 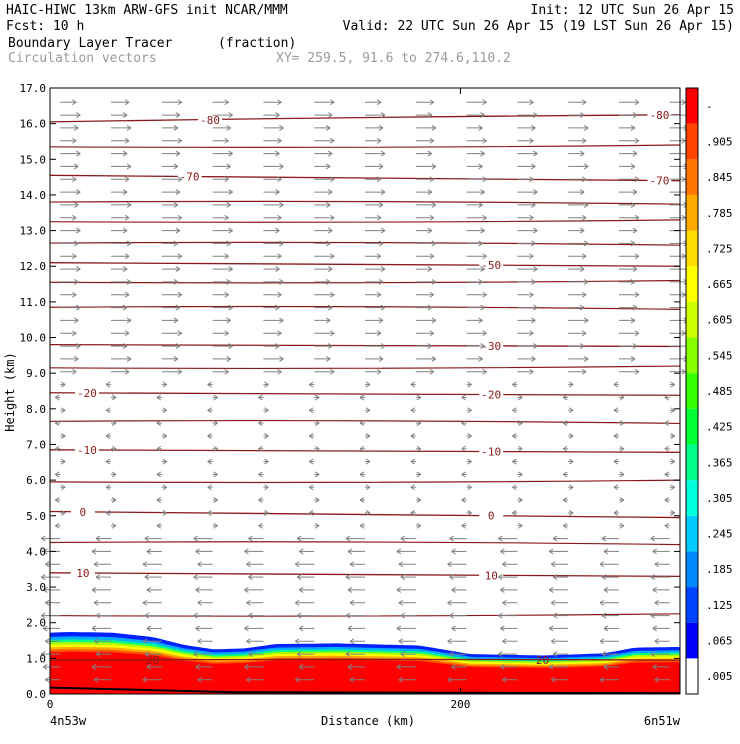 I want to click on contour-label-bg, so click(x=210, y=120).